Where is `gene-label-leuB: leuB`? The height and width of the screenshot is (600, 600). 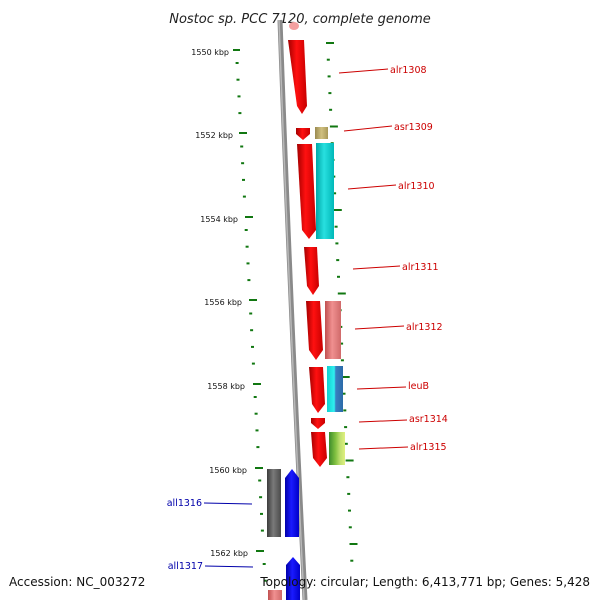 gene-label-leuB: leuB is located at coordinates (418, 386).